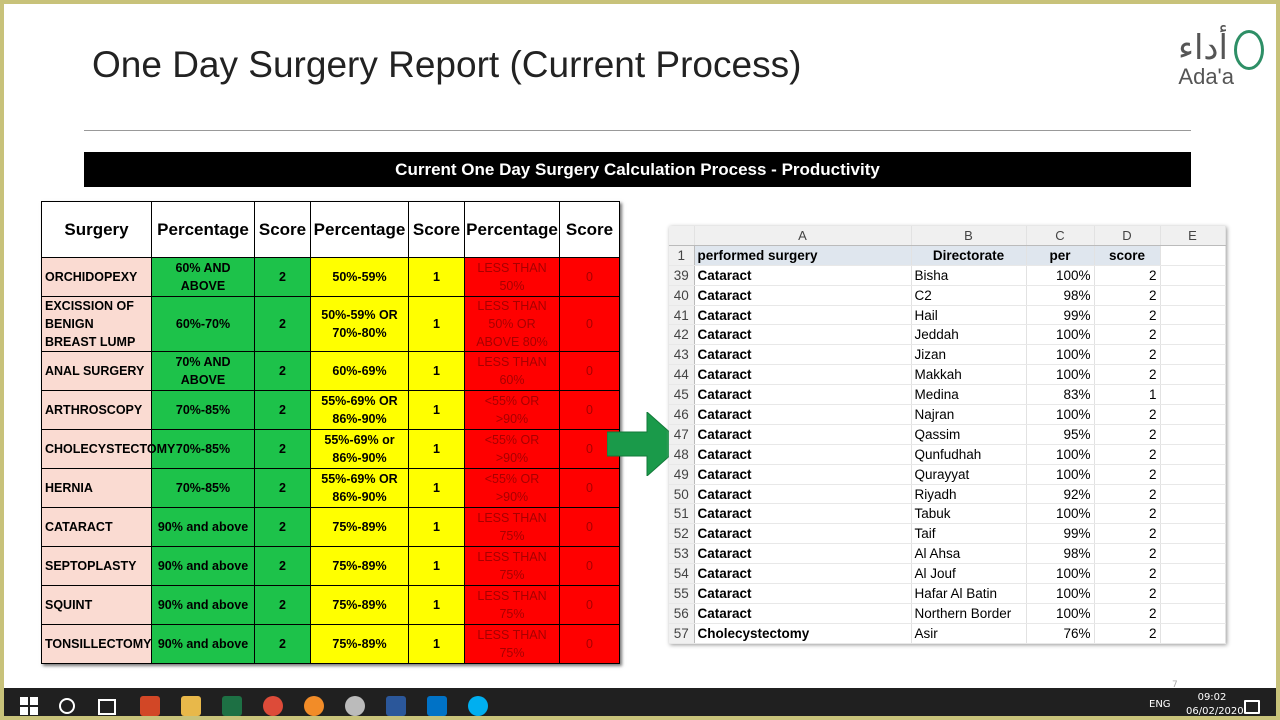 The height and width of the screenshot is (720, 1280). Describe the element at coordinates (314, 706) in the screenshot. I see `search-app-icon` at that location.